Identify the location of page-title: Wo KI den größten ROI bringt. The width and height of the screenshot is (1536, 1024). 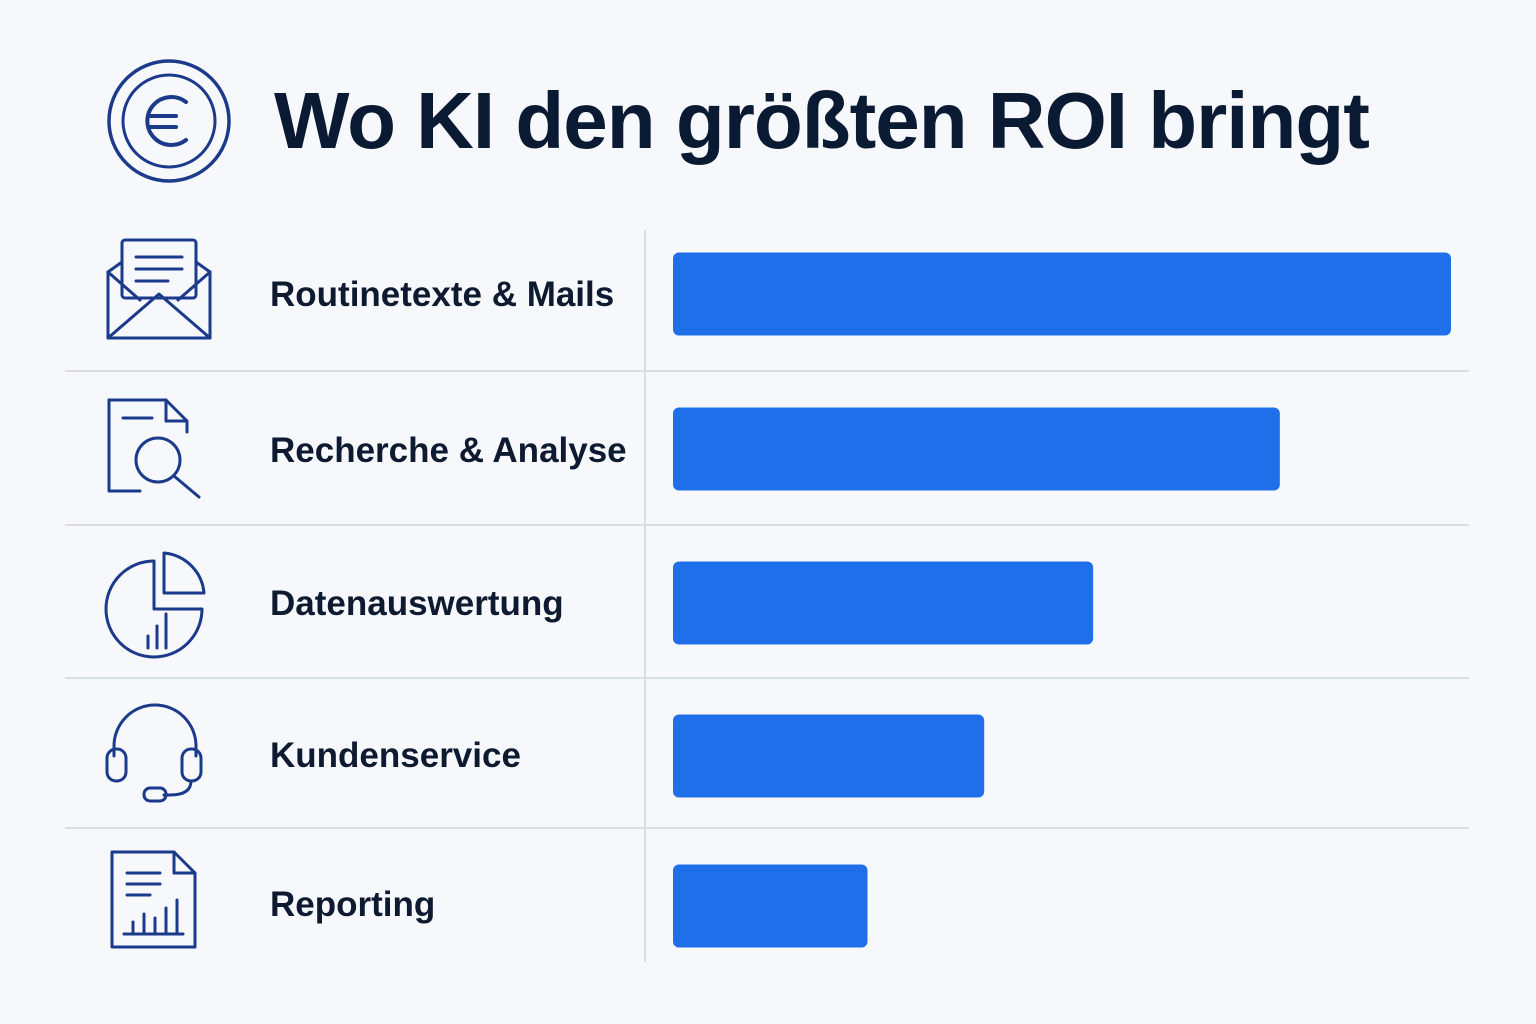
(822, 120).